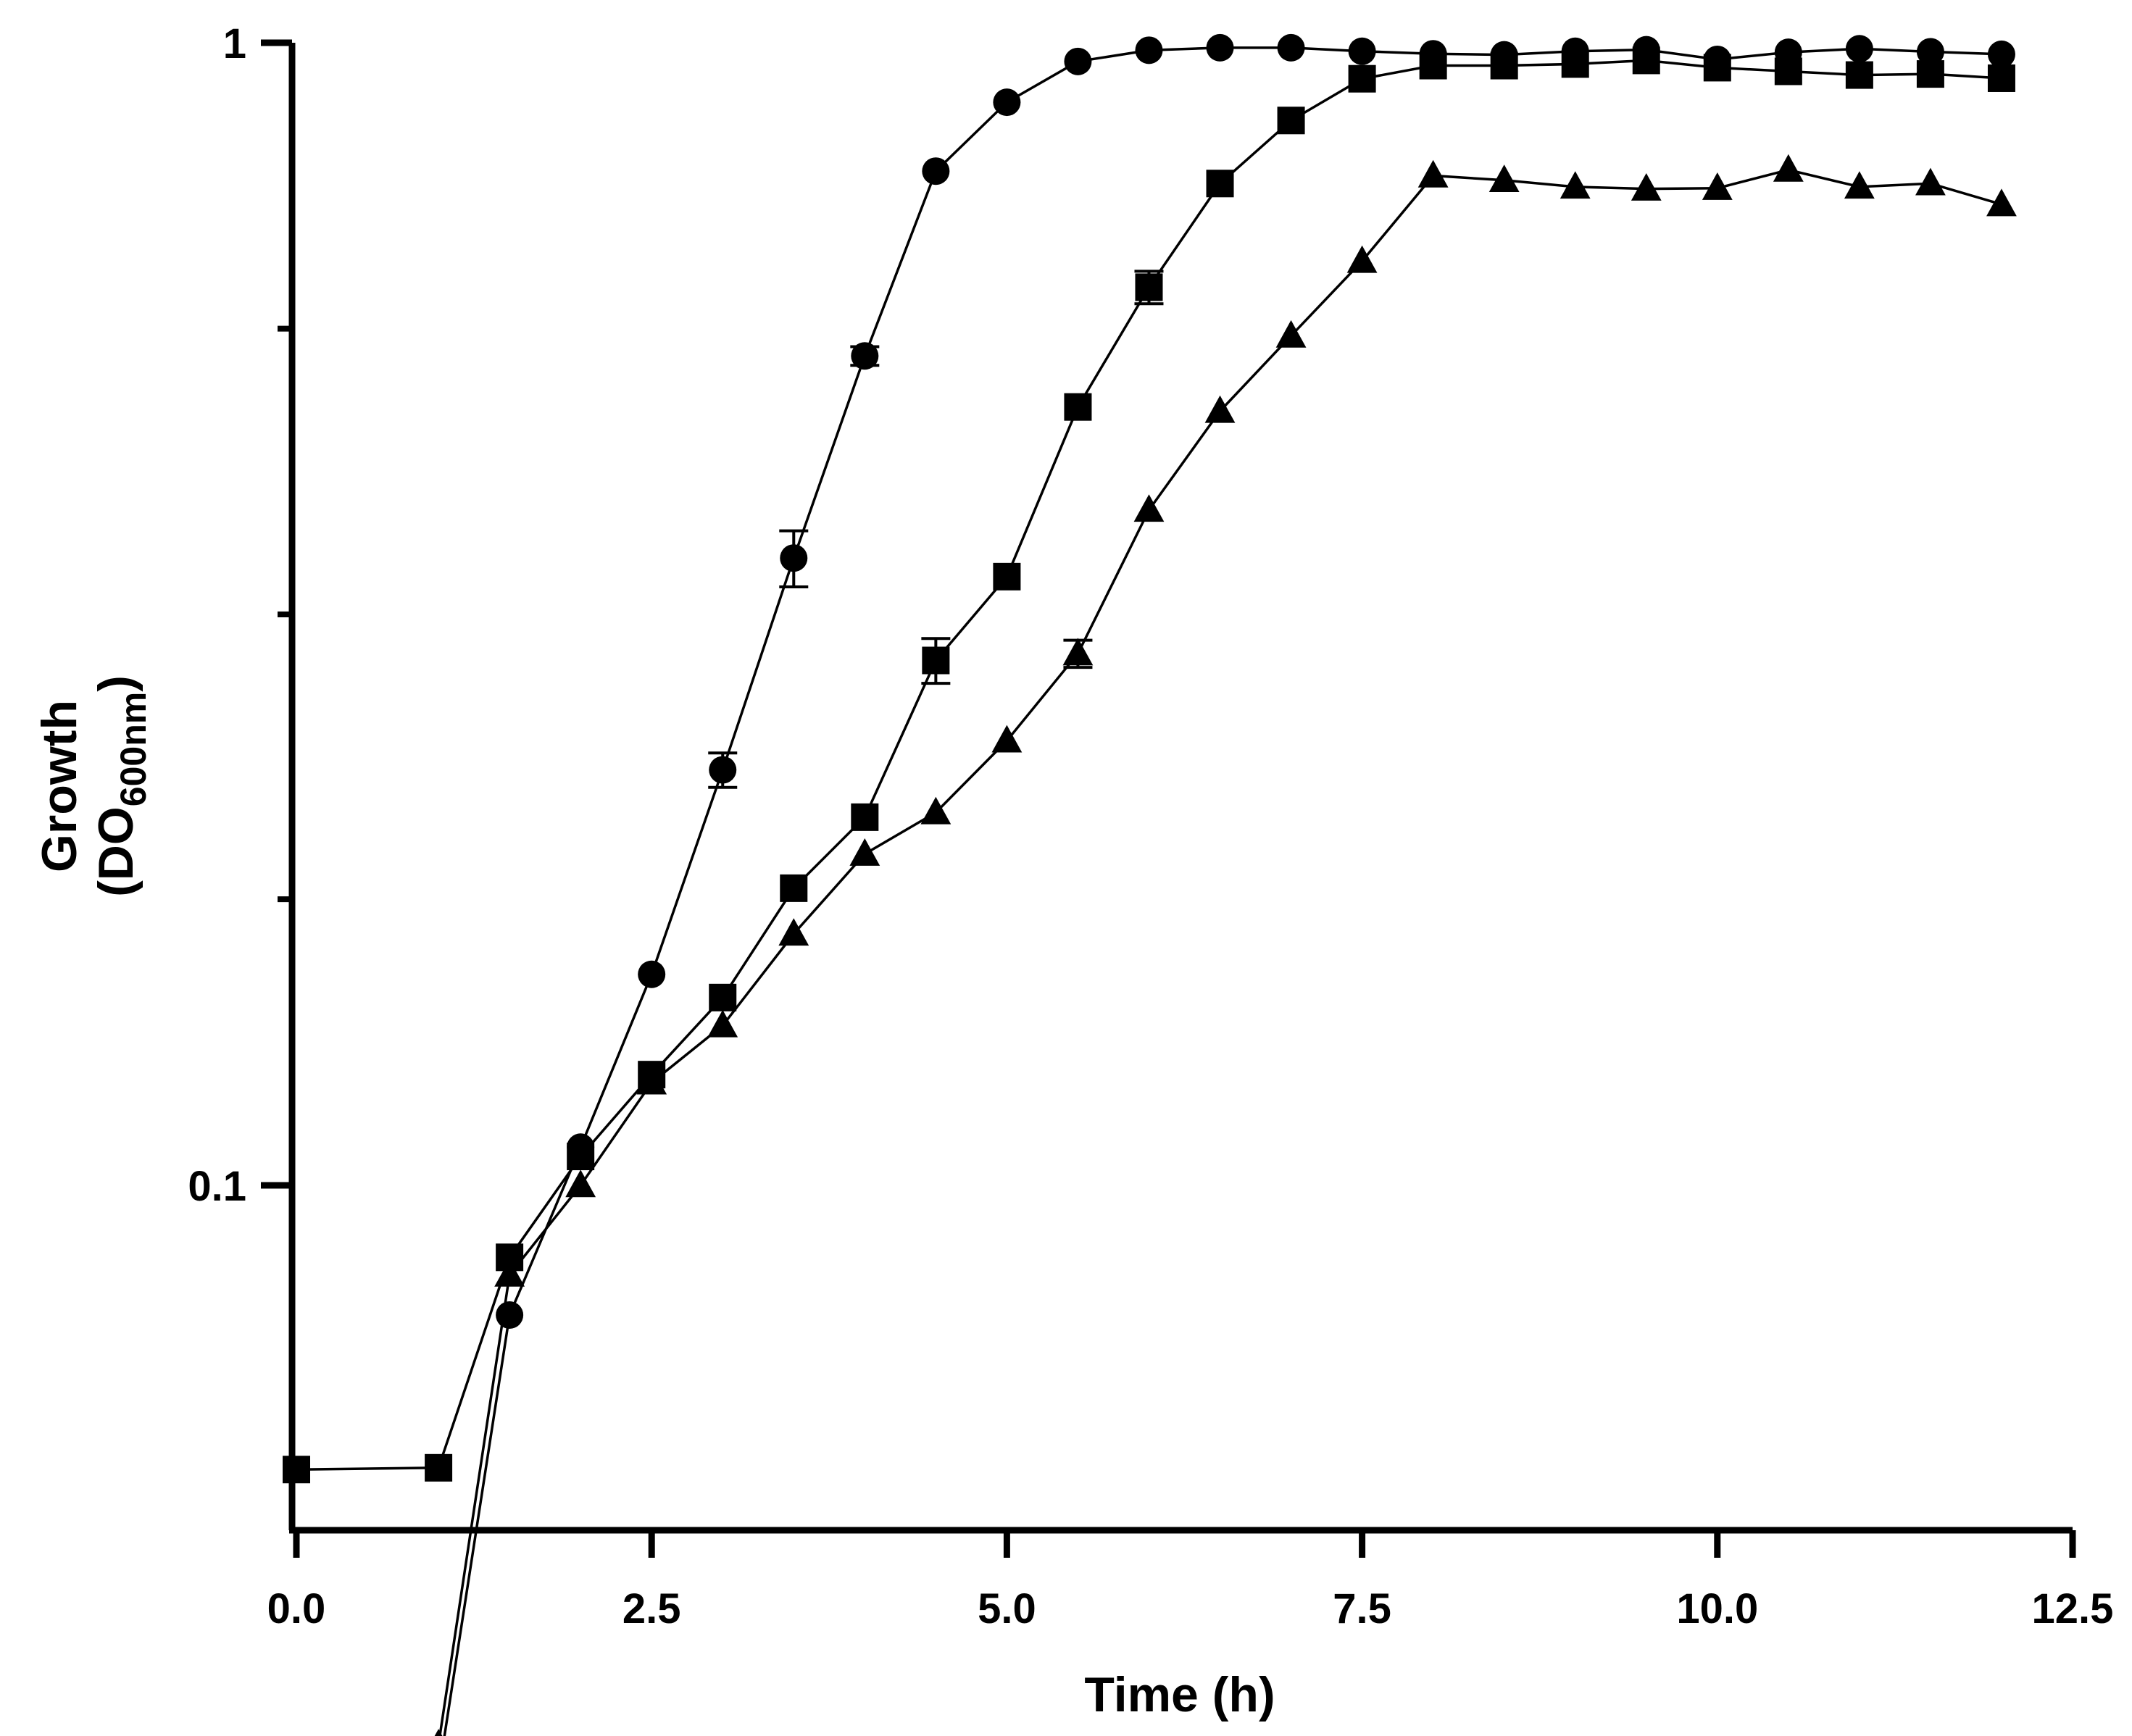 The height and width of the screenshot is (1736, 2132). I want to click on y-axis-title: Growth (DO600nm), so click(93, 786).